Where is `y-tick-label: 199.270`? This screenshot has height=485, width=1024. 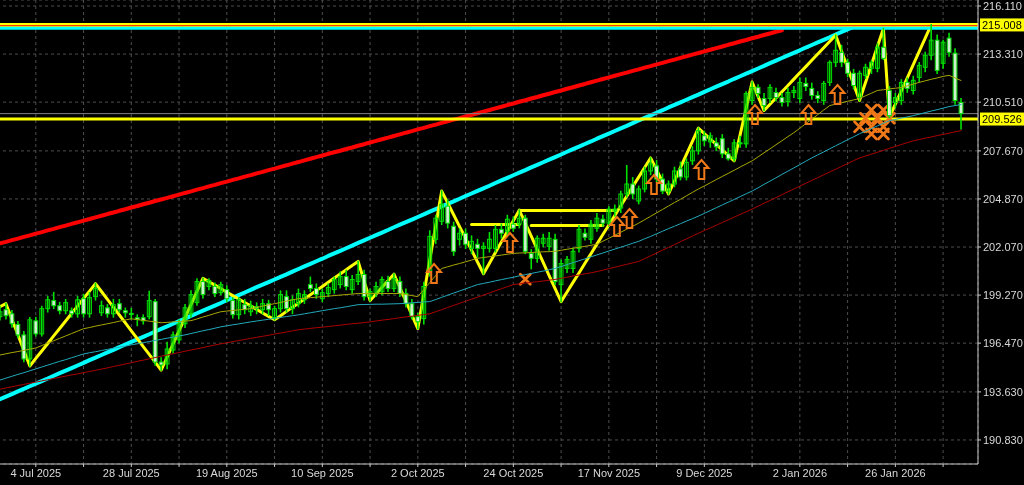 y-tick-label: 199.270 is located at coordinates (1003, 294).